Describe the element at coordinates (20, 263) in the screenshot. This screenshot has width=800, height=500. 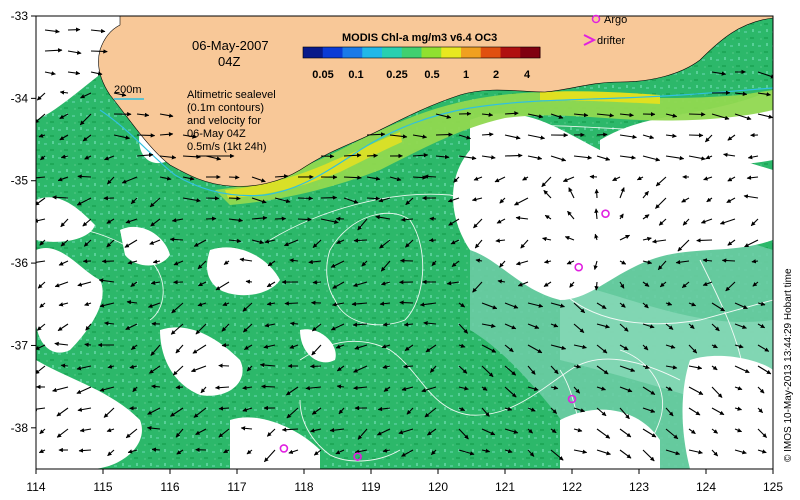
I see `y-tick-label: -36` at that location.